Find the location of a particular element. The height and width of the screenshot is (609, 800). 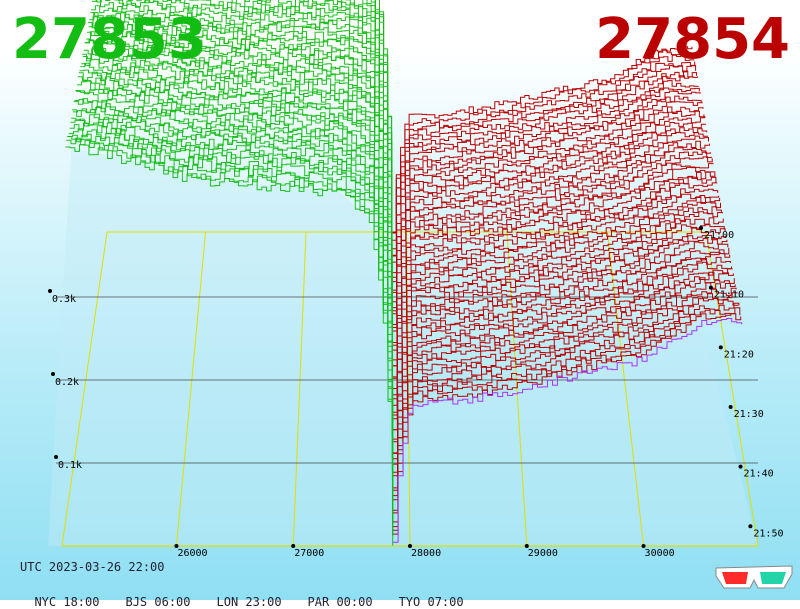

timezone-tyo: TYO 07:00 is located at coordinates (431, 602).